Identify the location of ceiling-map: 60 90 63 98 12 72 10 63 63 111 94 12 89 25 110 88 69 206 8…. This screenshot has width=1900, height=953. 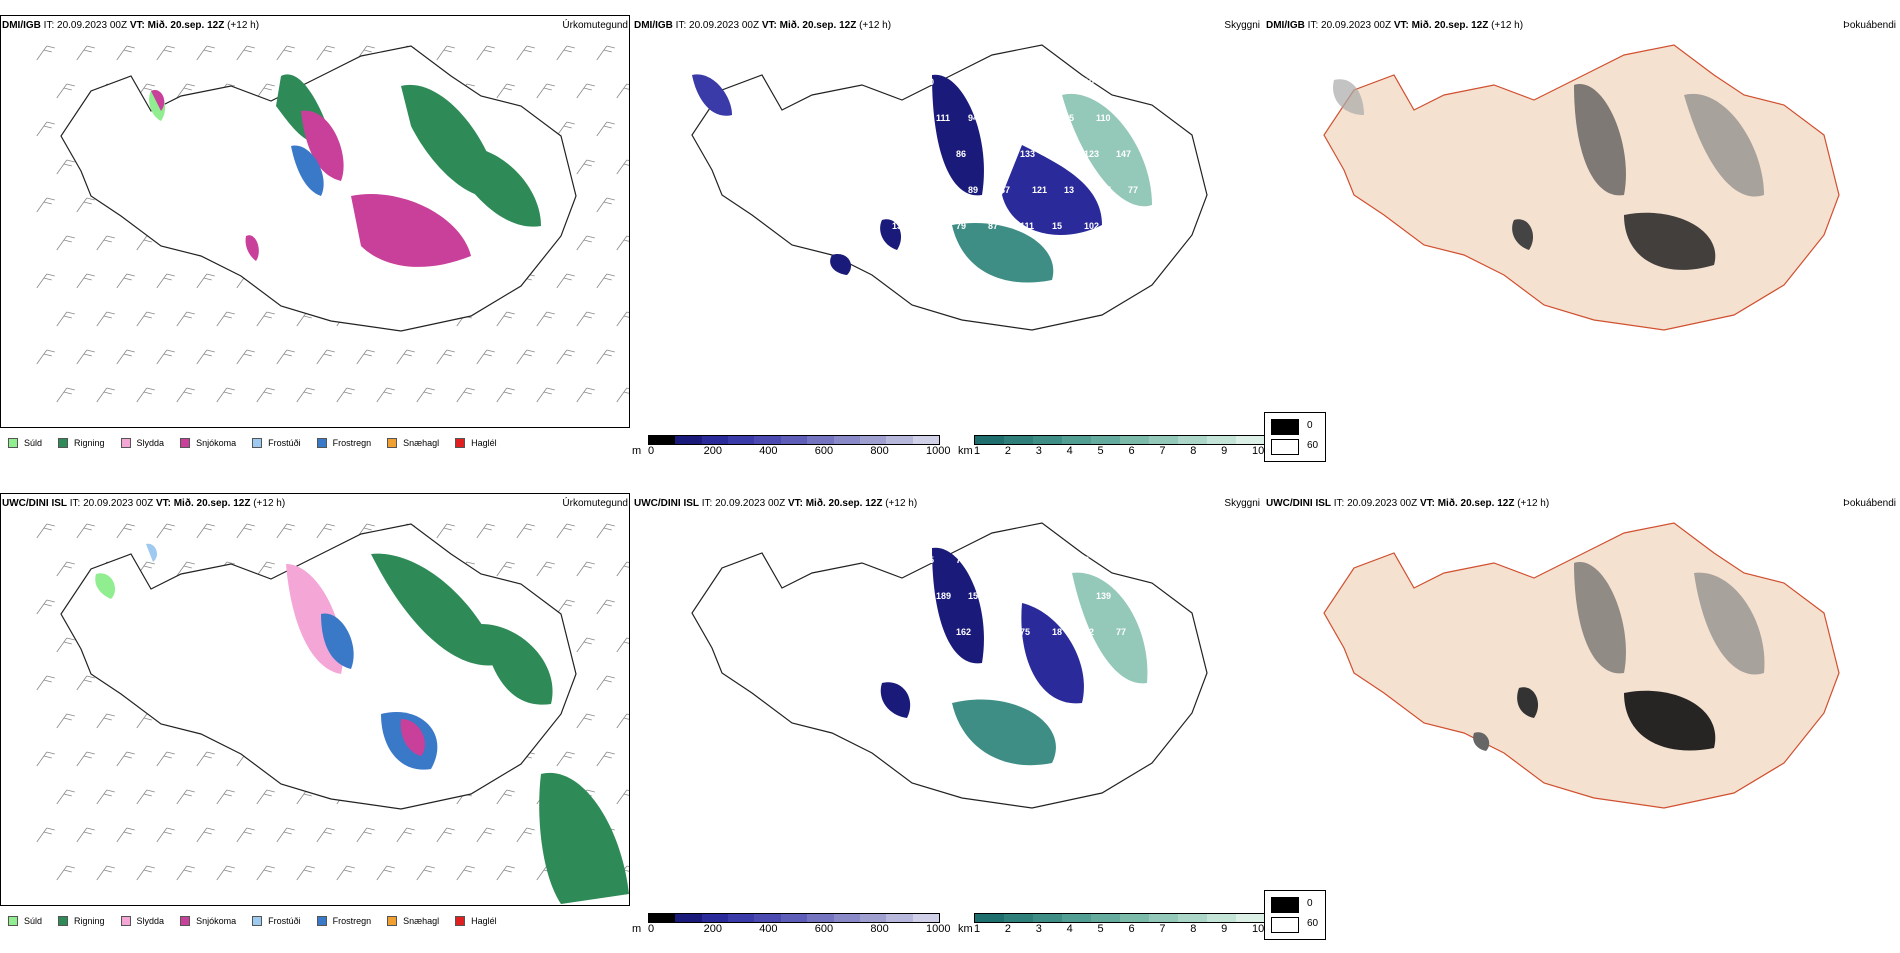
(947, 230).